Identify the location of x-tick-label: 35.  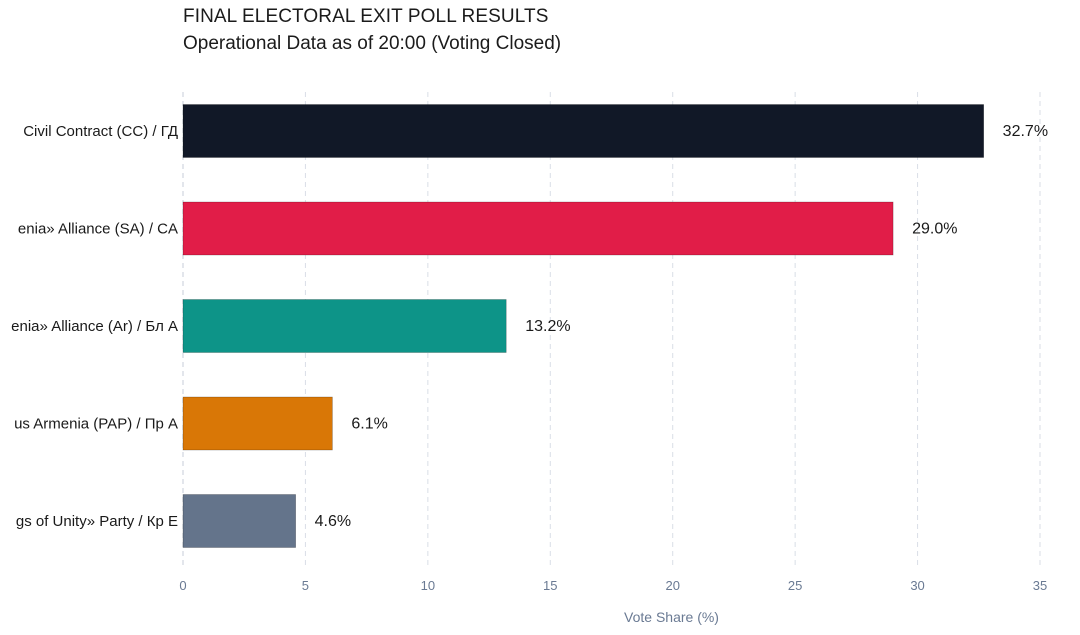
(1040, 585).